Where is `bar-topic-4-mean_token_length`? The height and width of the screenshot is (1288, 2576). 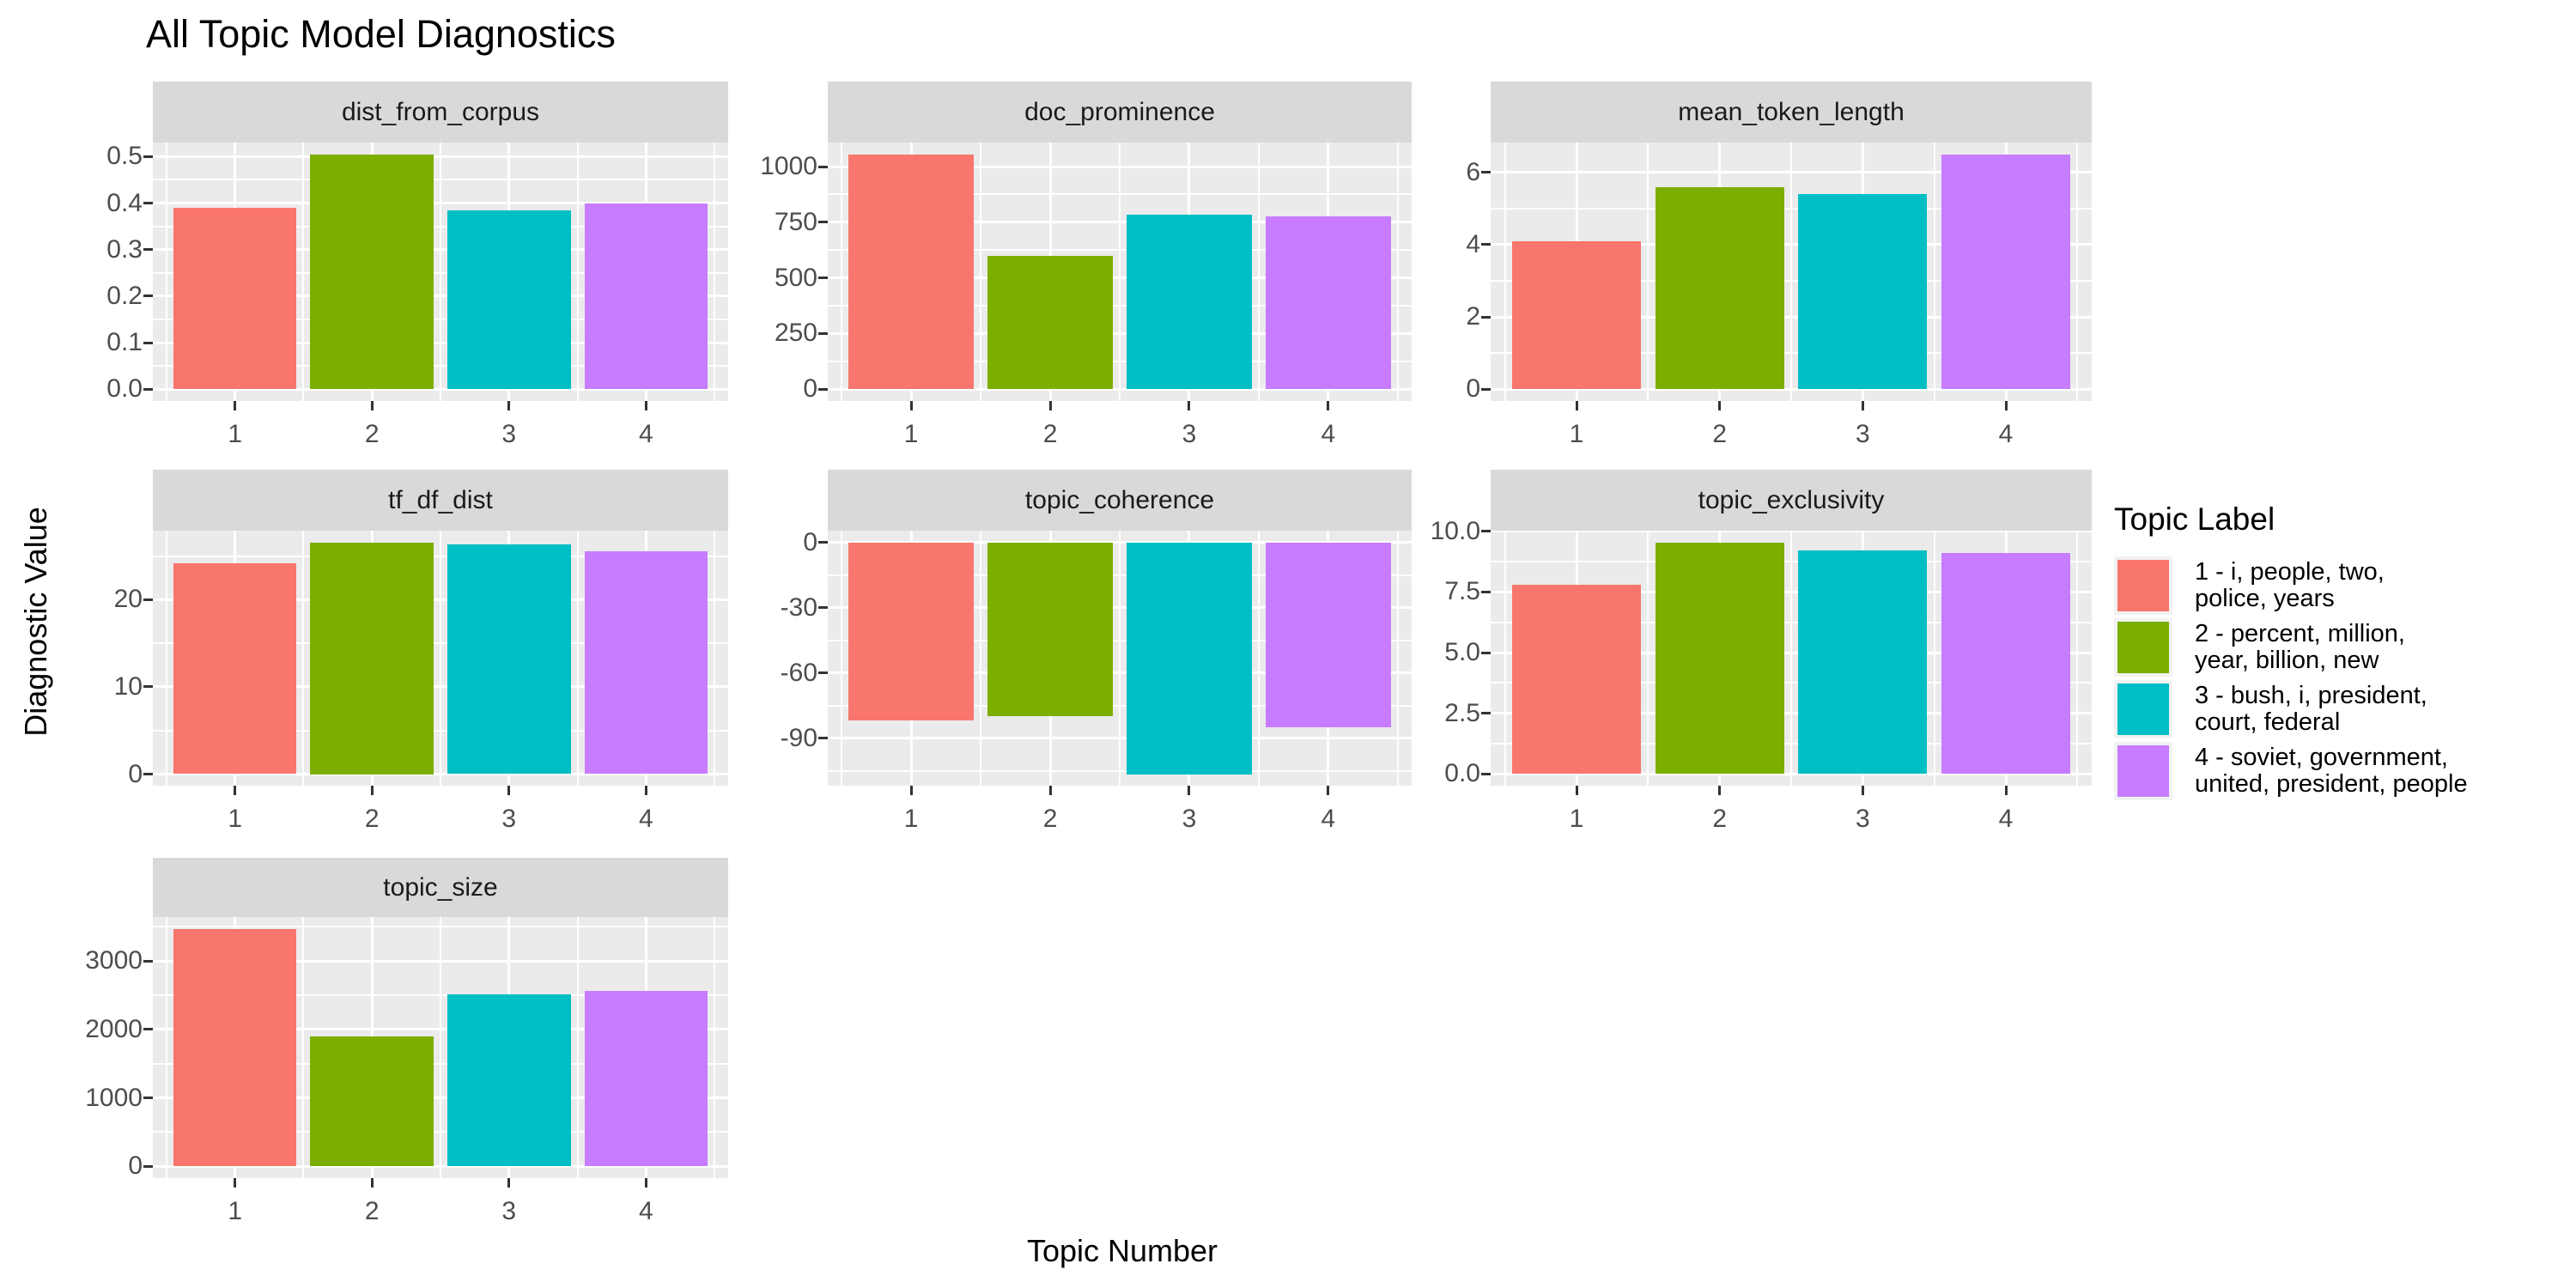
bar-topic-4-mean_token_length is located at coordinates (2005, 272).